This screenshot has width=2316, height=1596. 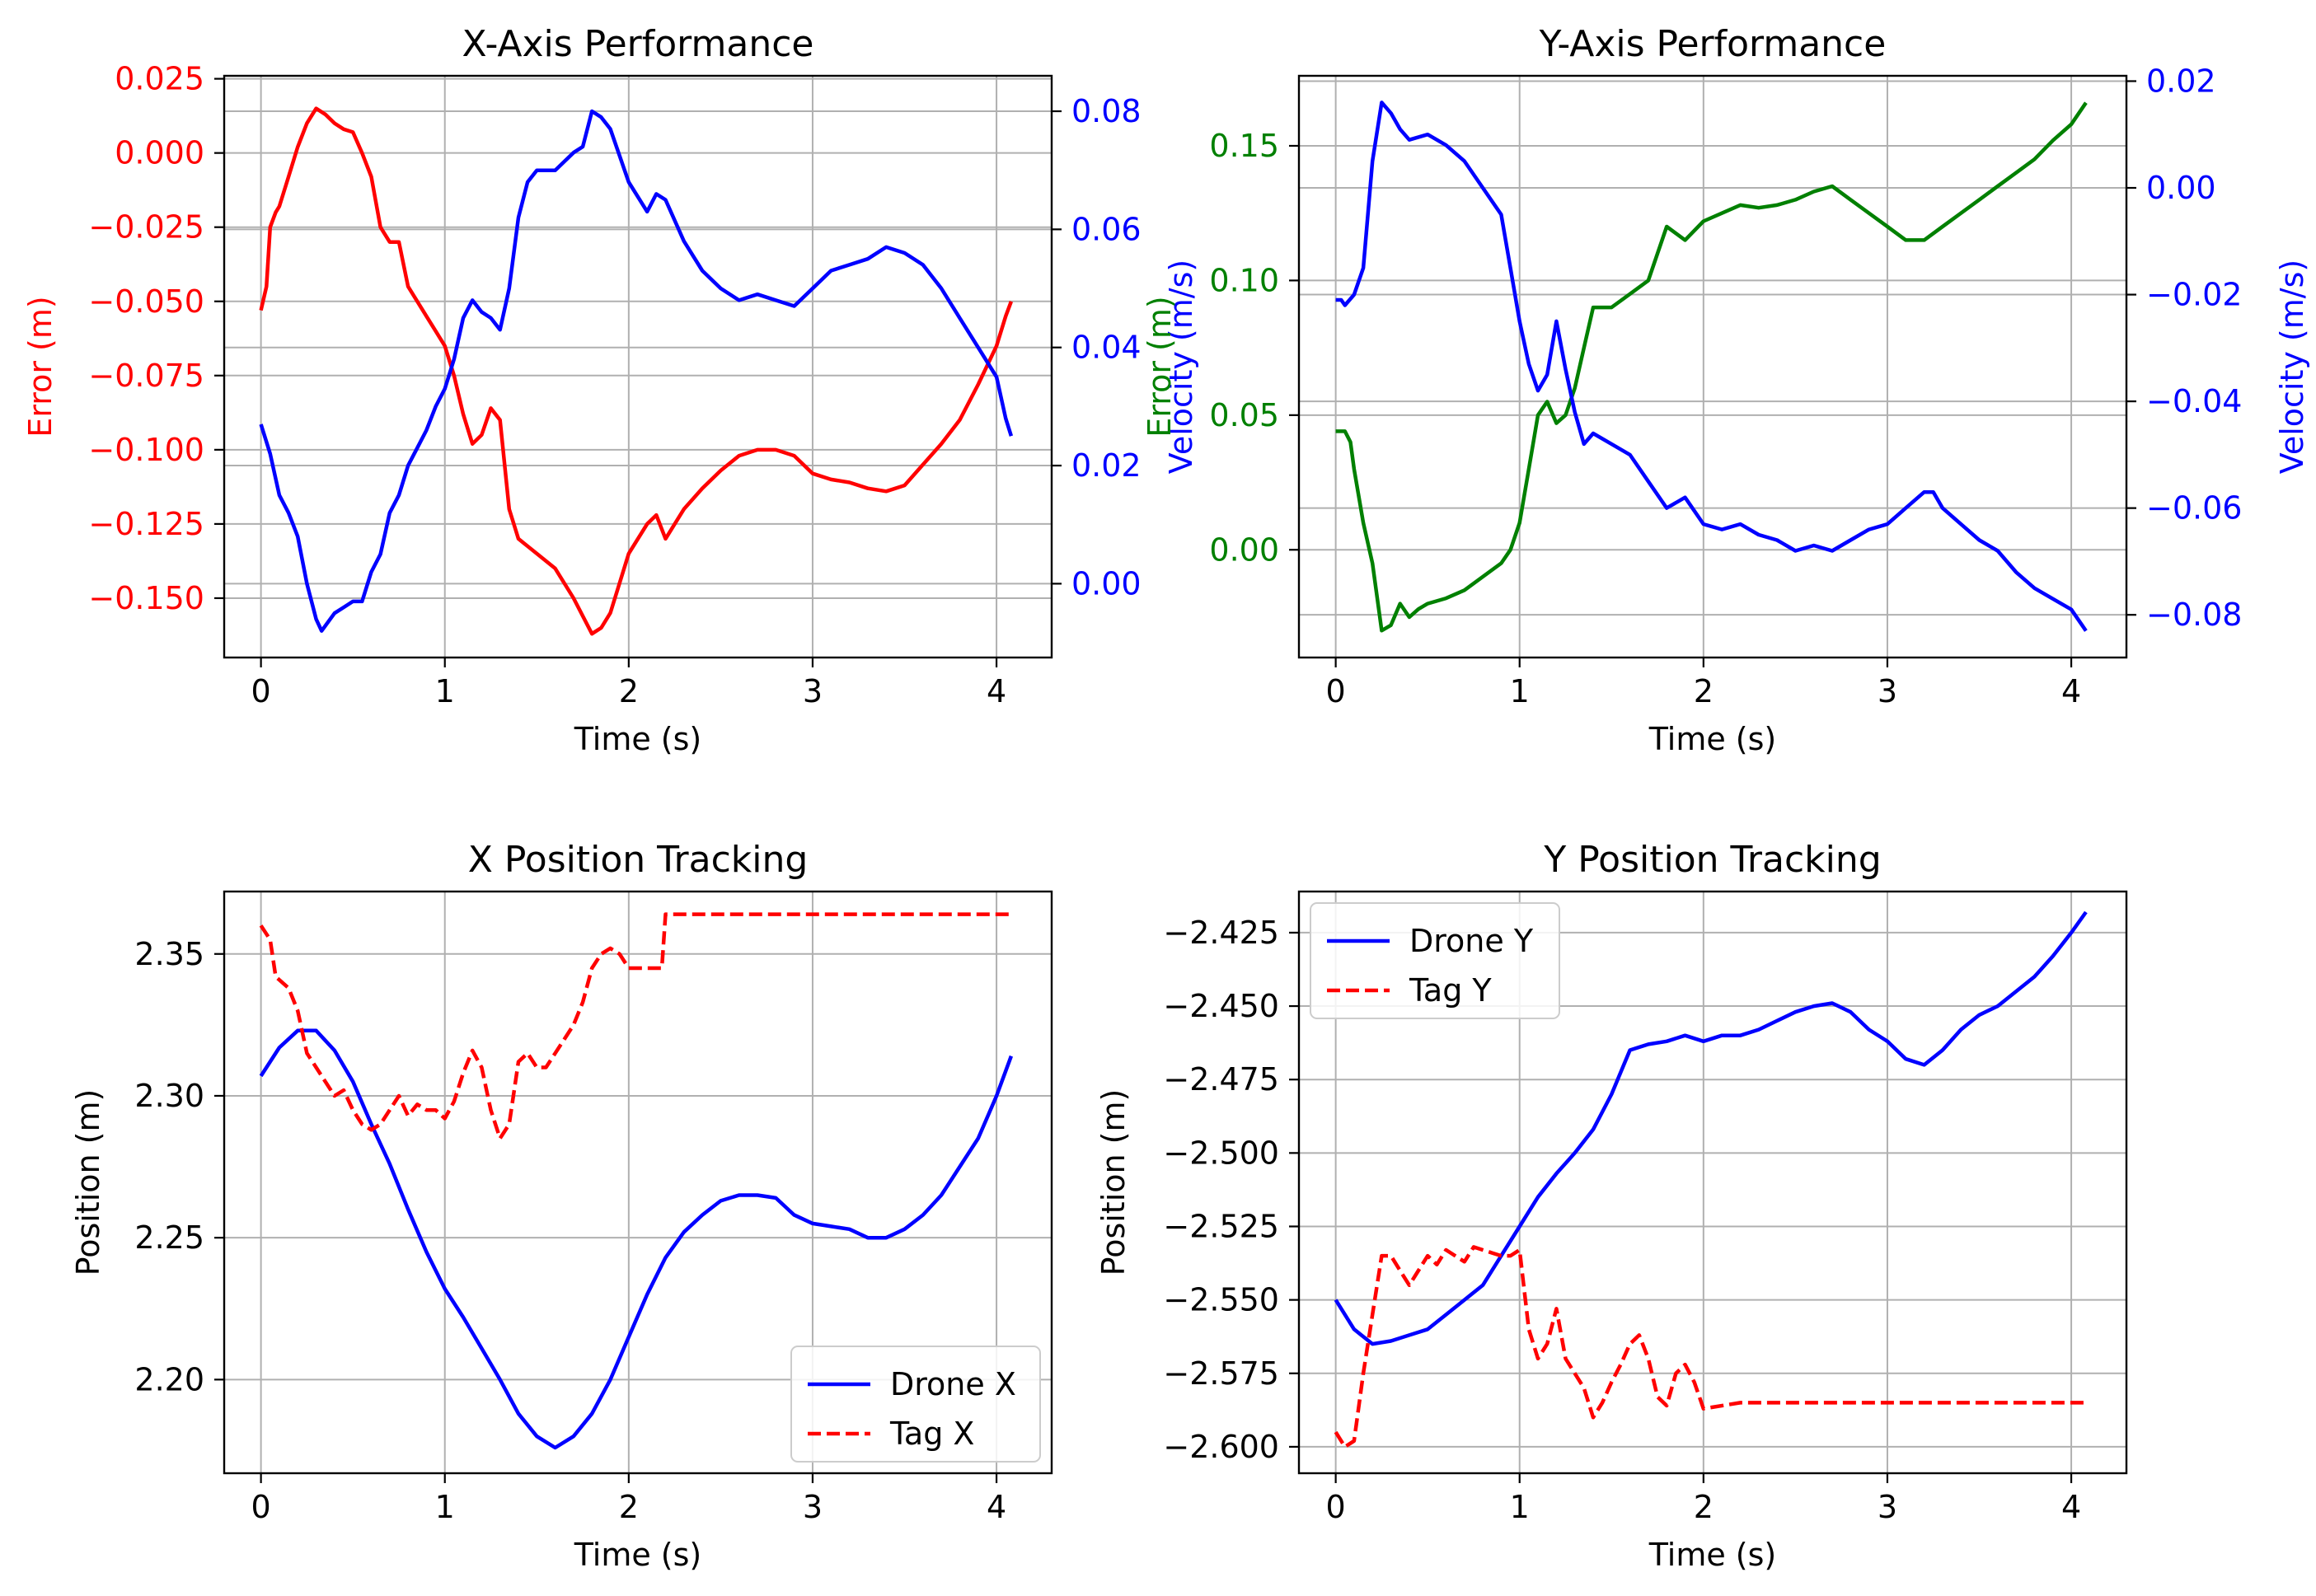 I want to click on y-tick-label: −2.500, so click(x=1221, y=1153).